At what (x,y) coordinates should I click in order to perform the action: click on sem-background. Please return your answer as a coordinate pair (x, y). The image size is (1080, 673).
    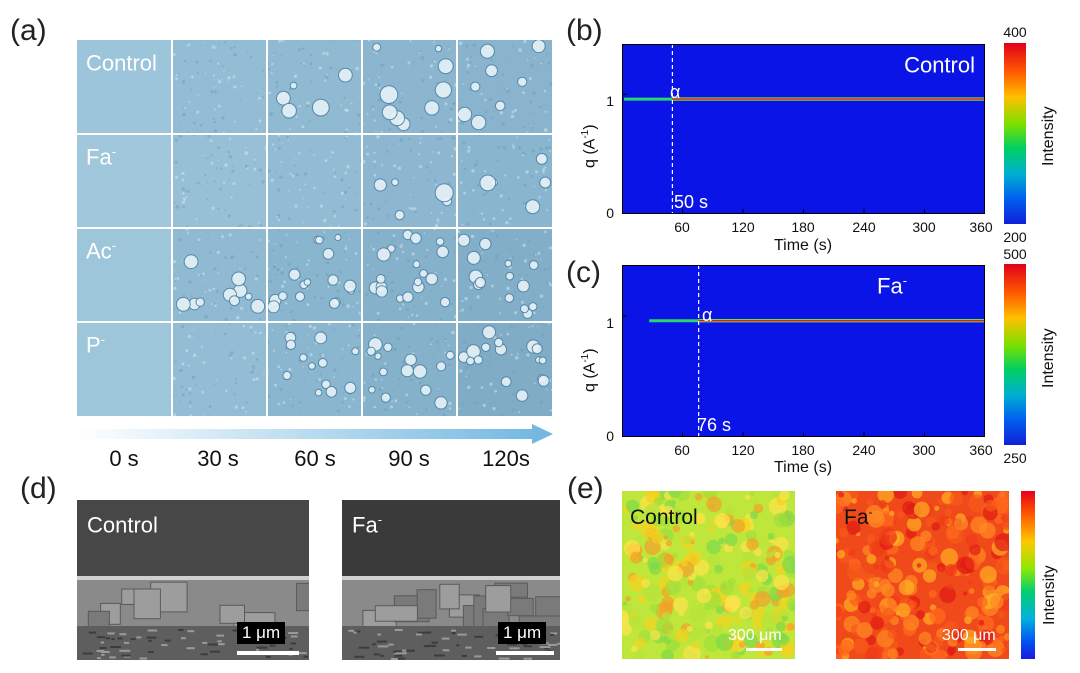
    Looking at the image, I should click on (193, 539).